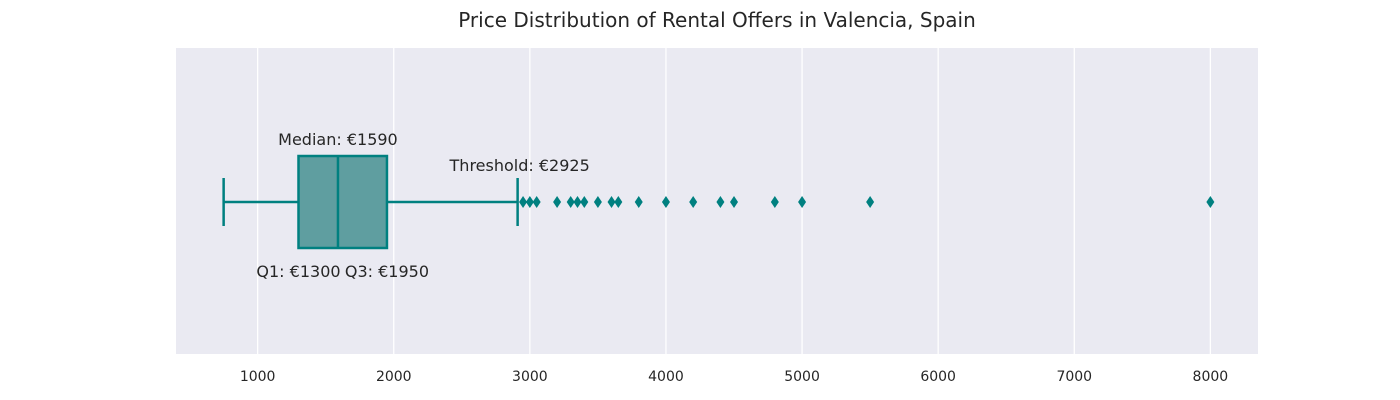 This screenshot has height=400, width=1400. What do you see at coordinates (938, 377) in the screenshot?
I see `x-tick-label-6000: 6000` at bounding box center [938, 377].